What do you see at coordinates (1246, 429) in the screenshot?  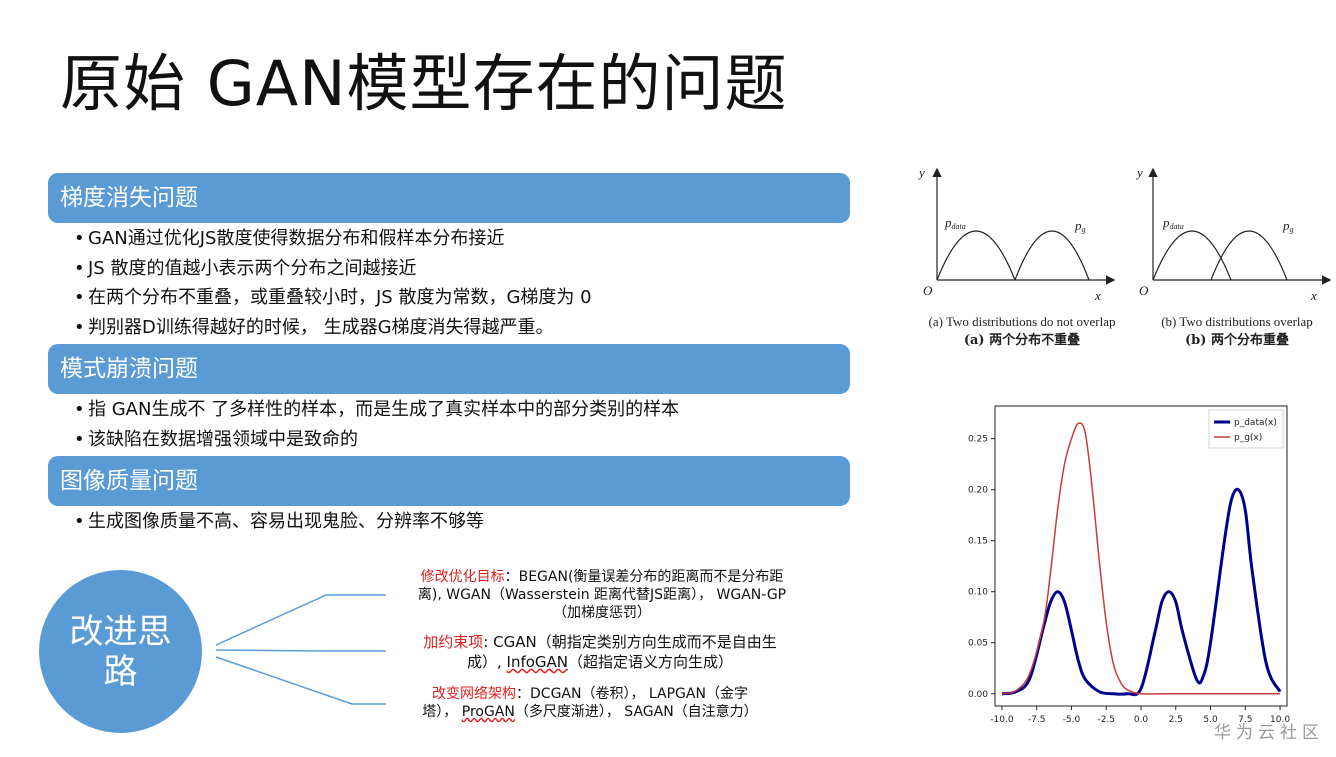 I see `legend-box` at bounding box center [1246, 429].